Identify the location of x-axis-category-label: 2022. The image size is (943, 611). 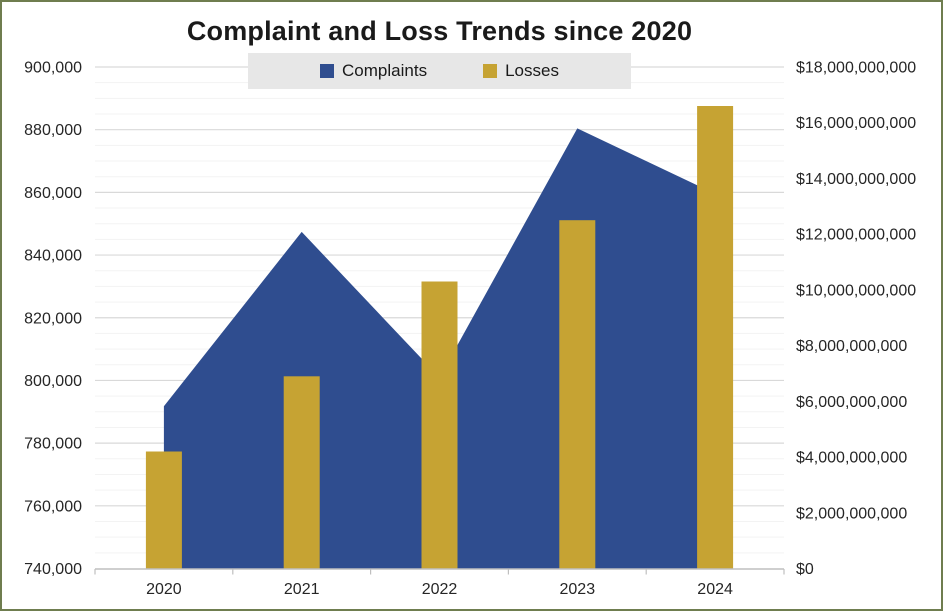
(440, 589).